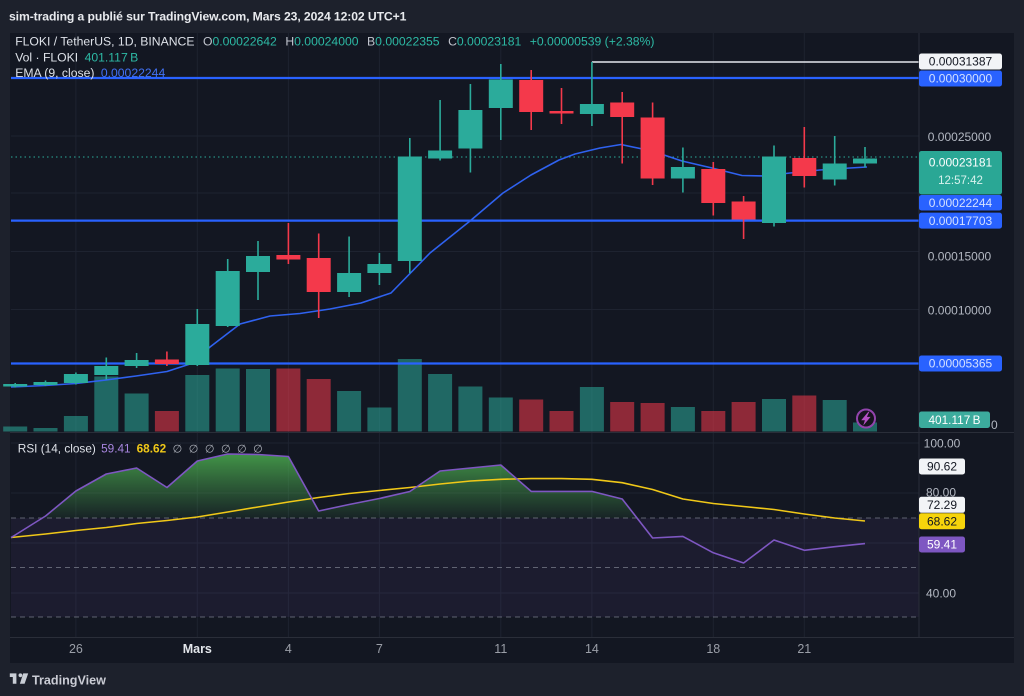 Image resolution: width=1024 pixels, height=696 pixels. I want to click on svg-text: 40.00, so click(941, 594).